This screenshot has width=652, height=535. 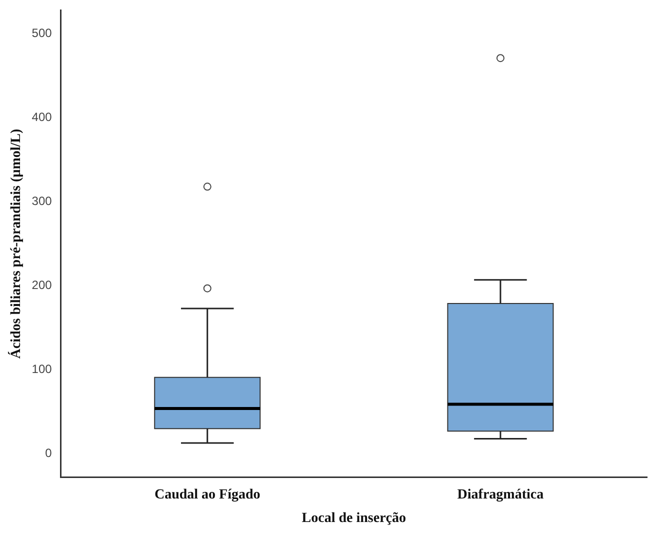 What do you see at coordinates (42, 33) in the screenshot?
I see `y-tick-label: 500` at bounding box center [42, 33].